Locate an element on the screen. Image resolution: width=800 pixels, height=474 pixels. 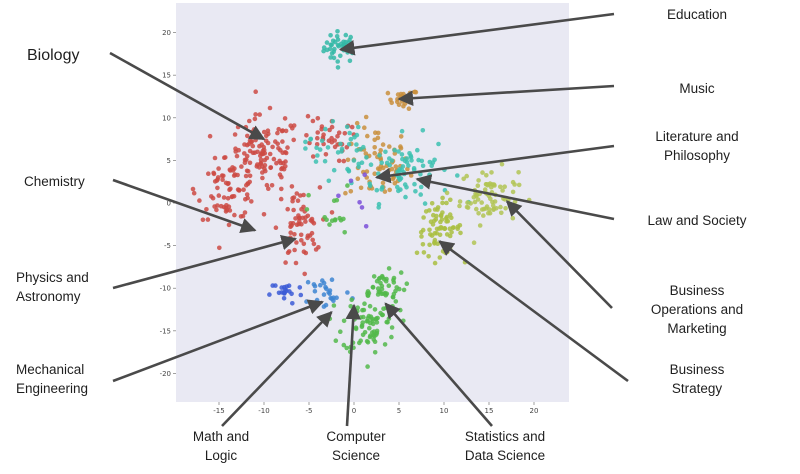
y-tick-label: 5 is located at coordinates (169, 161).